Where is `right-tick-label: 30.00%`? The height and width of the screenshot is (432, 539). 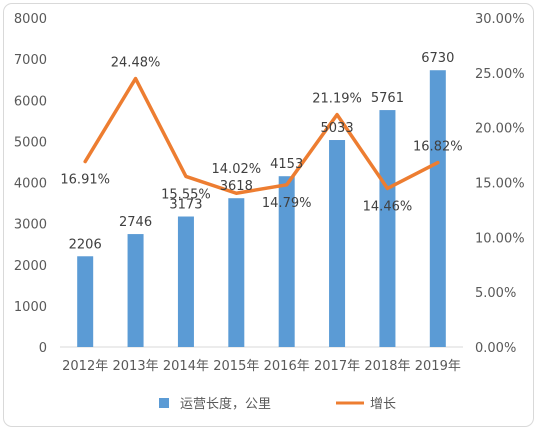 right-tick-label: 30.00% is located at coordinates (500, 19).